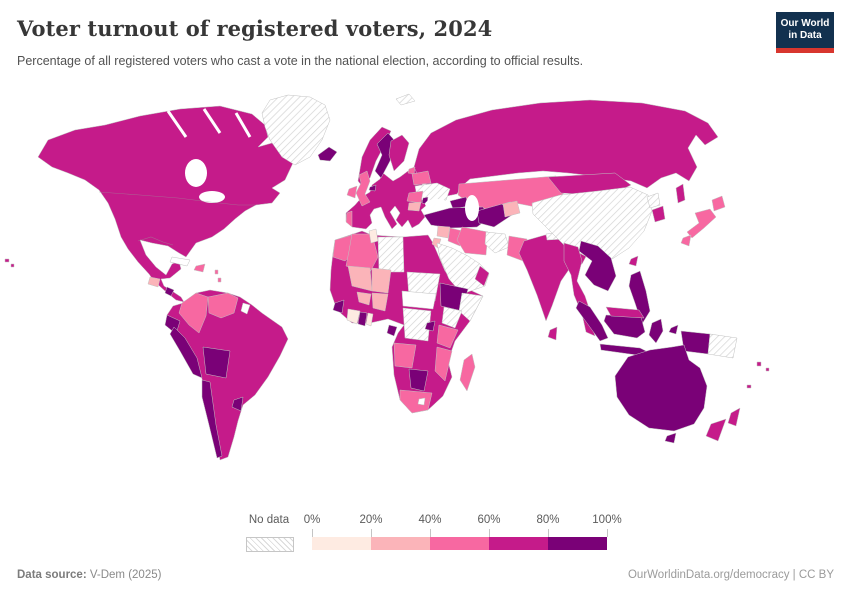 The image size is (850, 600). What do you see at coordinates (452, 317) in the screenshot?
I see `map-region-kenya` at bounding box center [452, 317].